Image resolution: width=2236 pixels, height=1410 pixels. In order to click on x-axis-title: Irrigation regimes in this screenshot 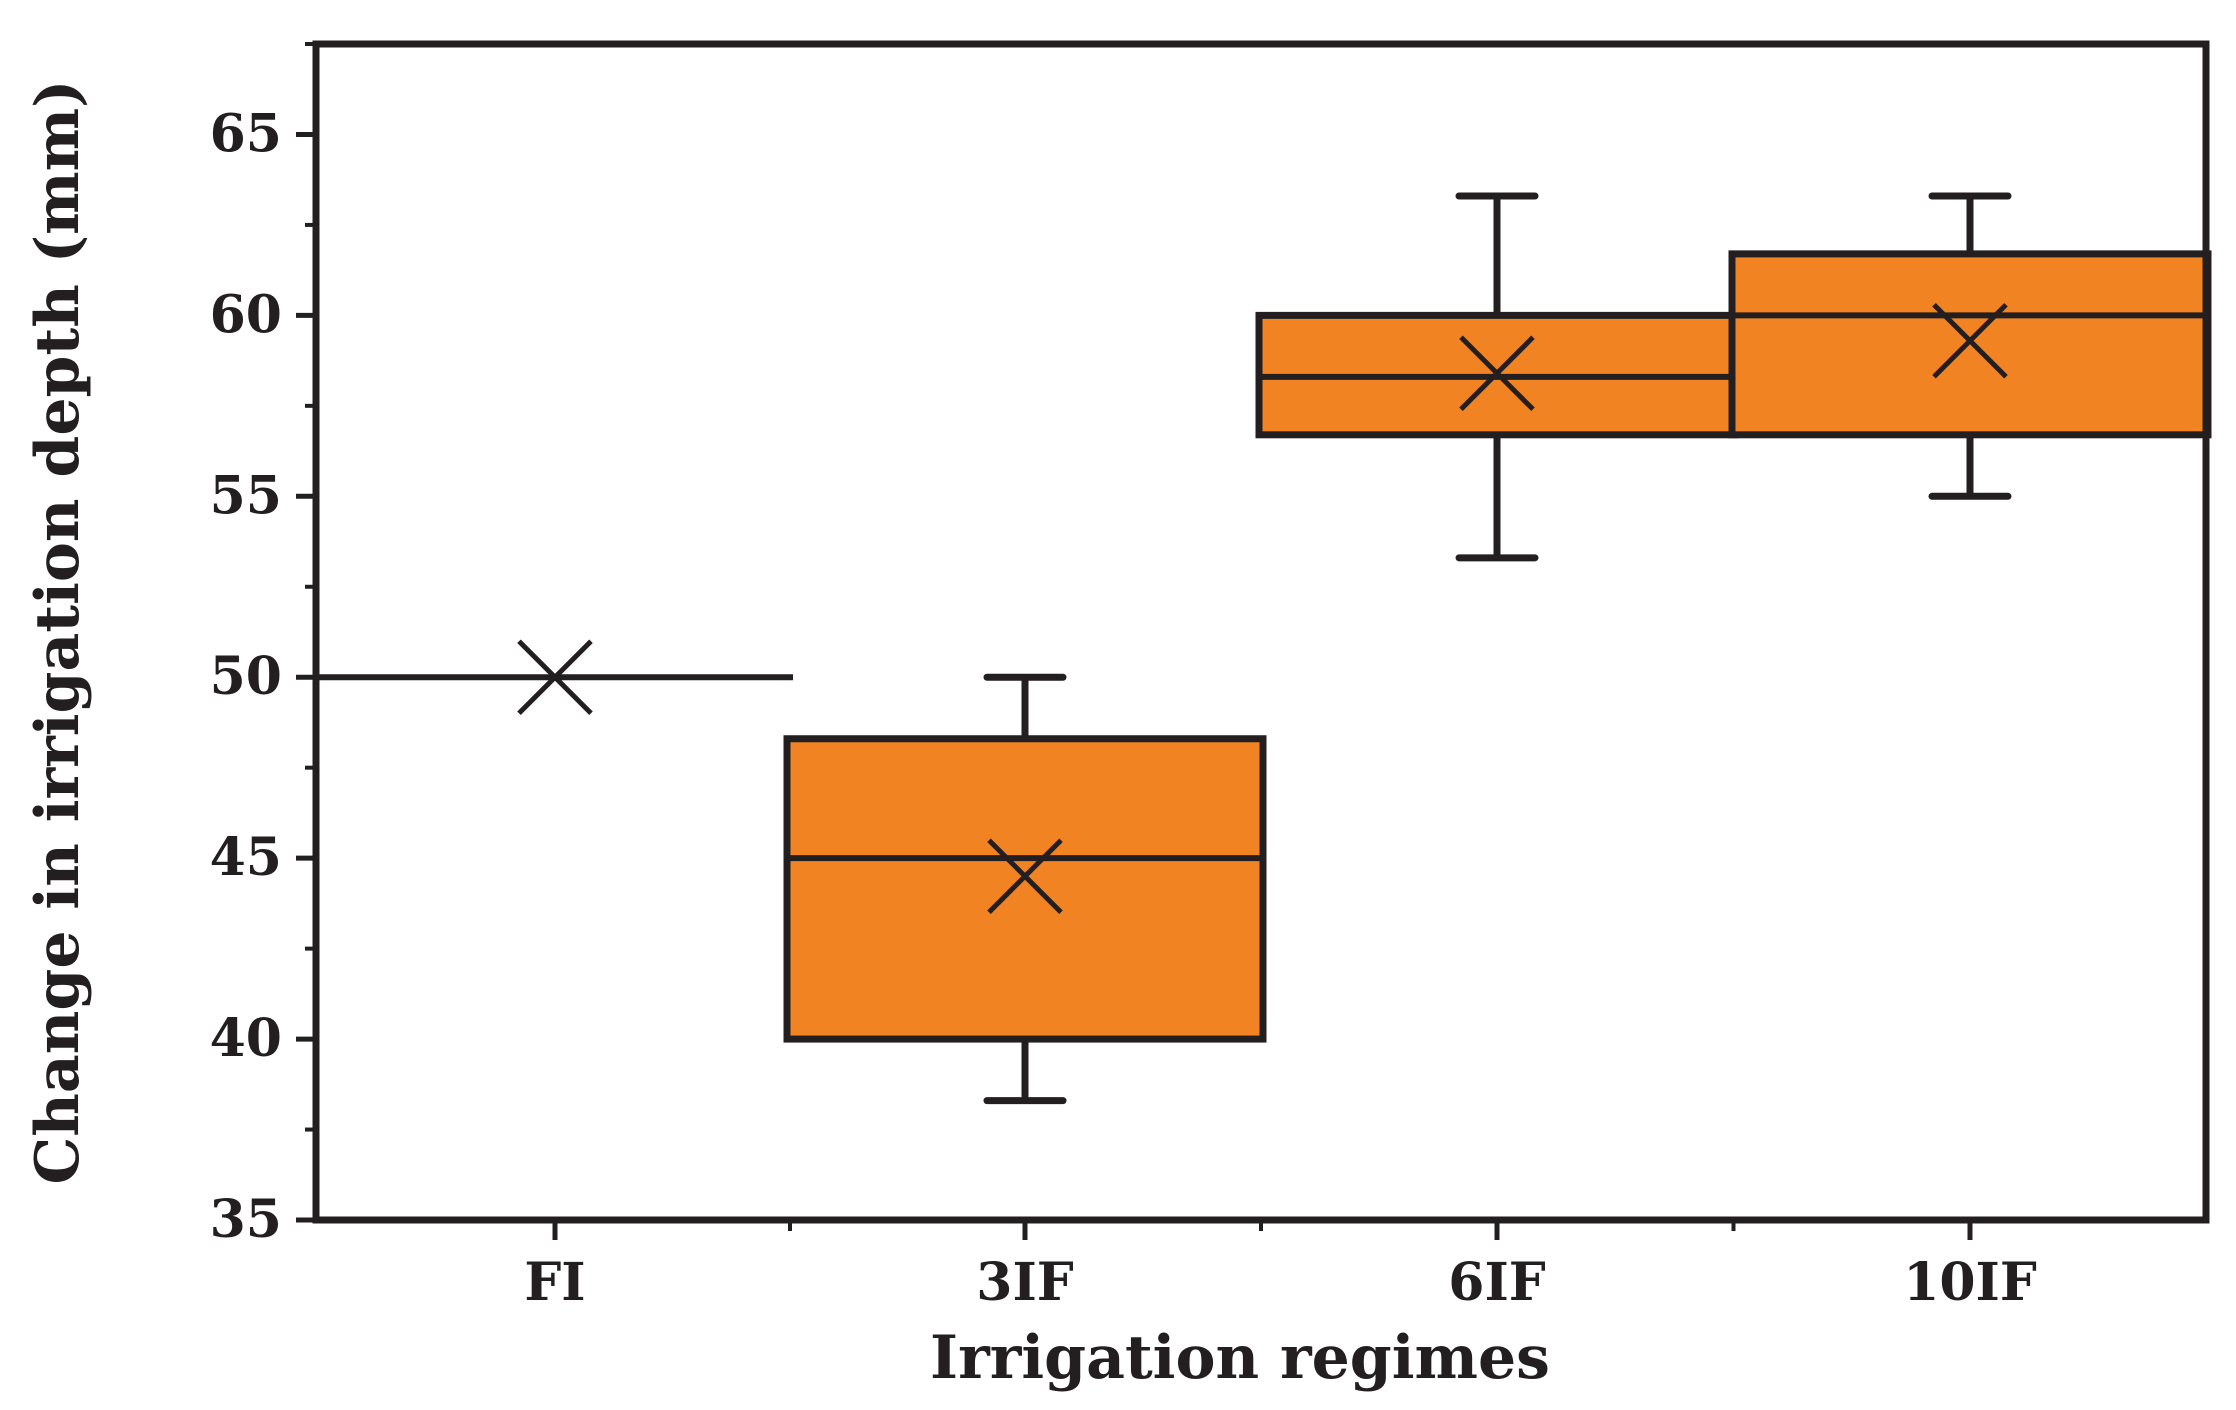, I will do `click(1240, 1358)`.